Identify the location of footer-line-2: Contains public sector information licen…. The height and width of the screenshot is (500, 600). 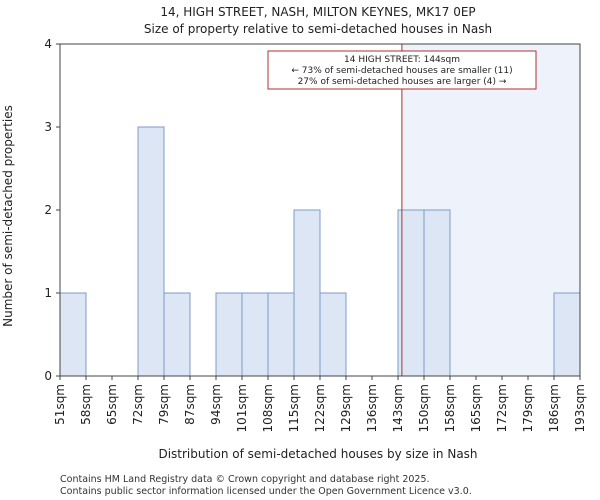
(266, 491).